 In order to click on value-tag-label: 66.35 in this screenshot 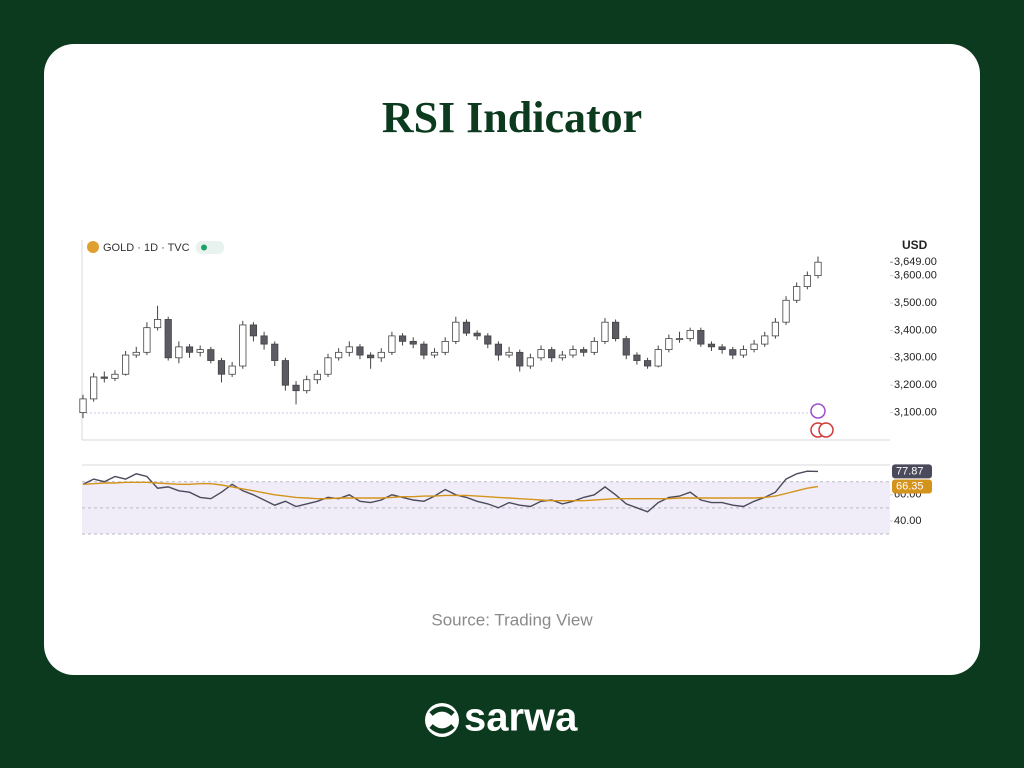, I will do `click(910, 486)`.